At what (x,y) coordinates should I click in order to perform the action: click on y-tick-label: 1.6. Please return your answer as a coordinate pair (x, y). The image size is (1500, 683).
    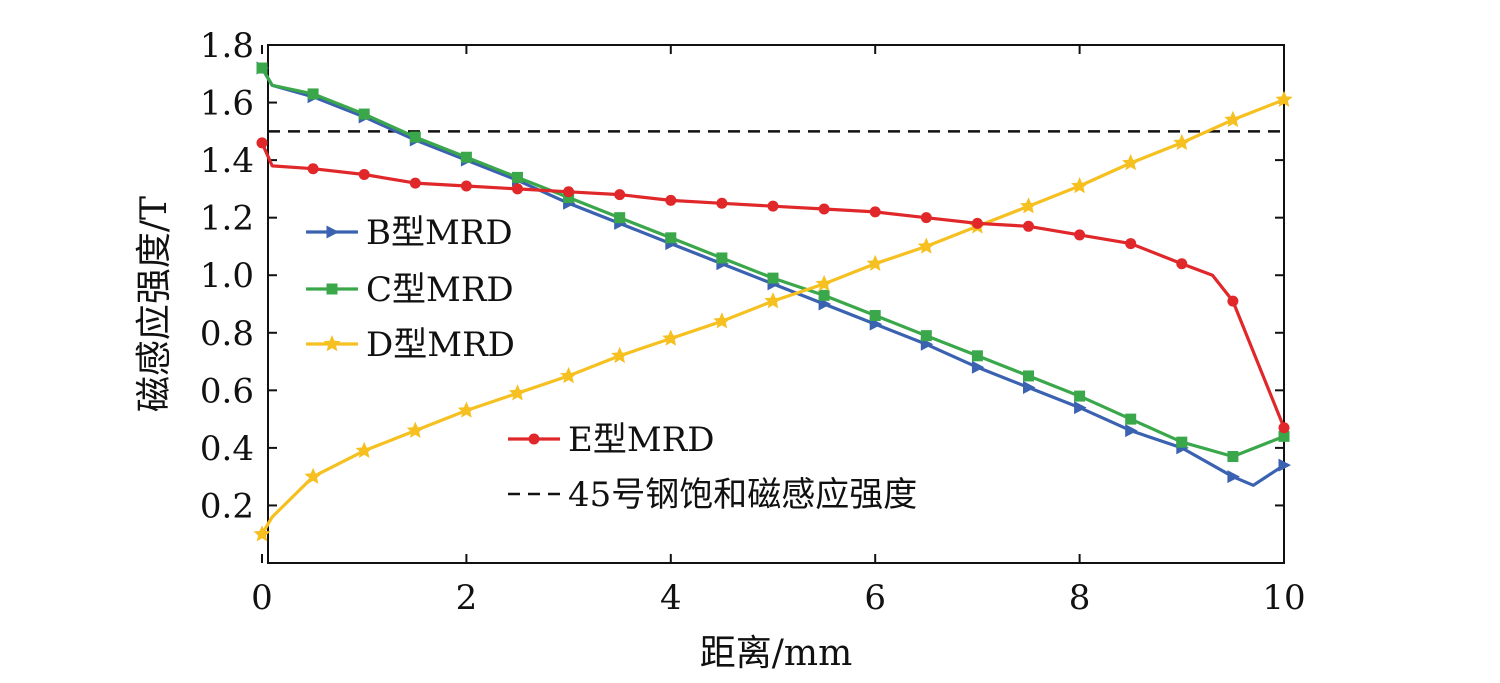
    Looking at the image, I should click on (227, 104).